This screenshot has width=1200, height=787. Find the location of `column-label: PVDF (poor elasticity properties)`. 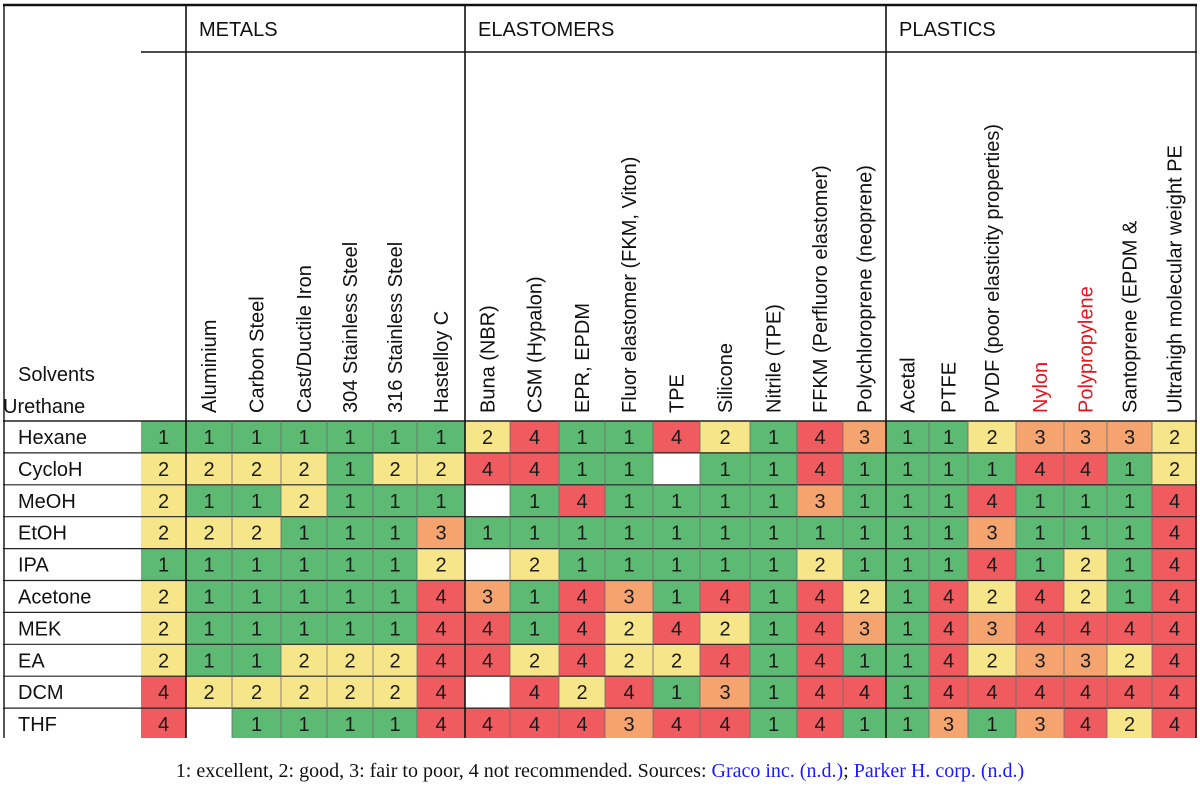

column-label: PVDF (poor elasticity properties) is located at coordinates (993, 268).